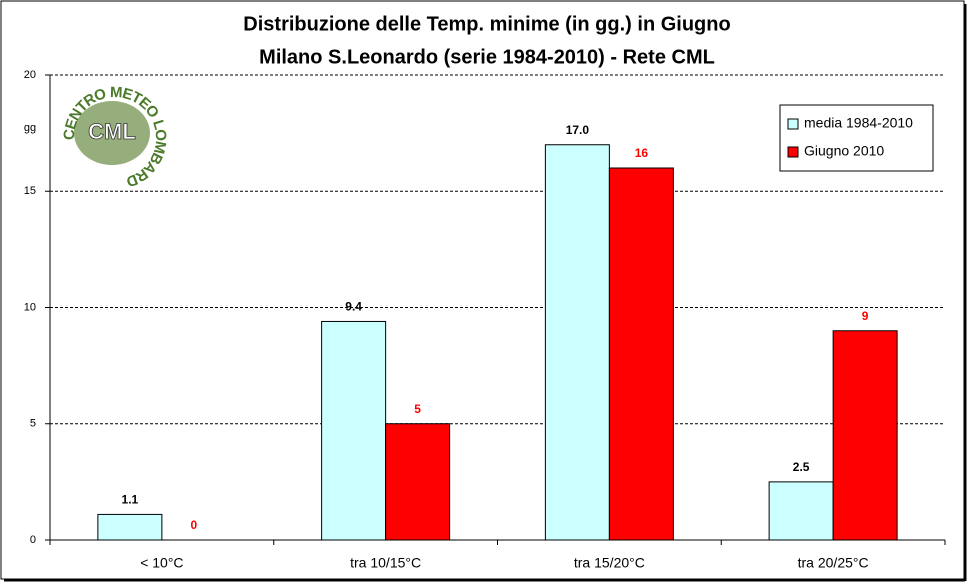  I want to click on x-tick-label: tra 15/20°C, so click(609, 563).